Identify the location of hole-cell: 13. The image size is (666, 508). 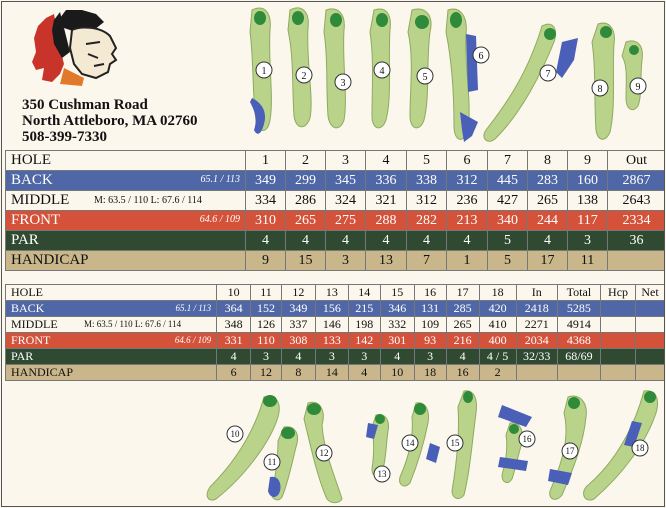
(331, 292).